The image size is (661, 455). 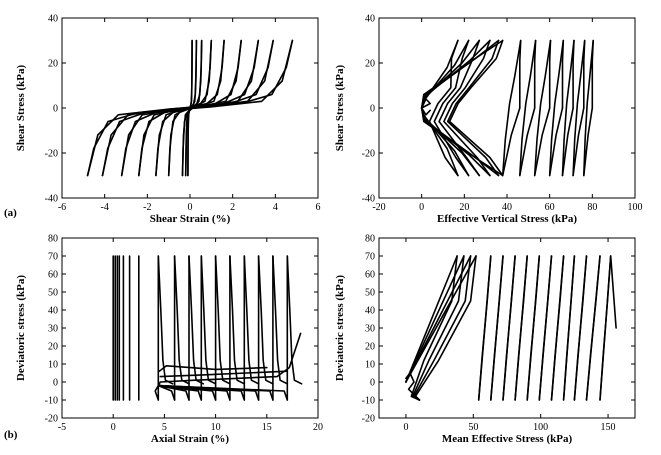 I want to click on x-tick-label: -4, so click(x=104, y=207).